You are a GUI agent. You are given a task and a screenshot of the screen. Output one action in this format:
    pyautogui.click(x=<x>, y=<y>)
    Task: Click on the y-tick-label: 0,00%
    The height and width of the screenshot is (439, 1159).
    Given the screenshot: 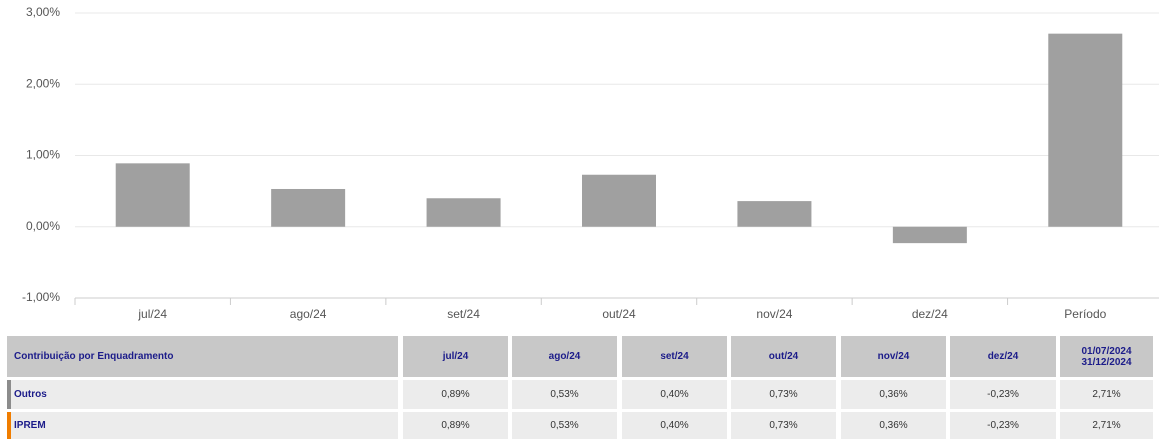 What is the action you would take?
    pyautogui.click(x=43, y=226)
    